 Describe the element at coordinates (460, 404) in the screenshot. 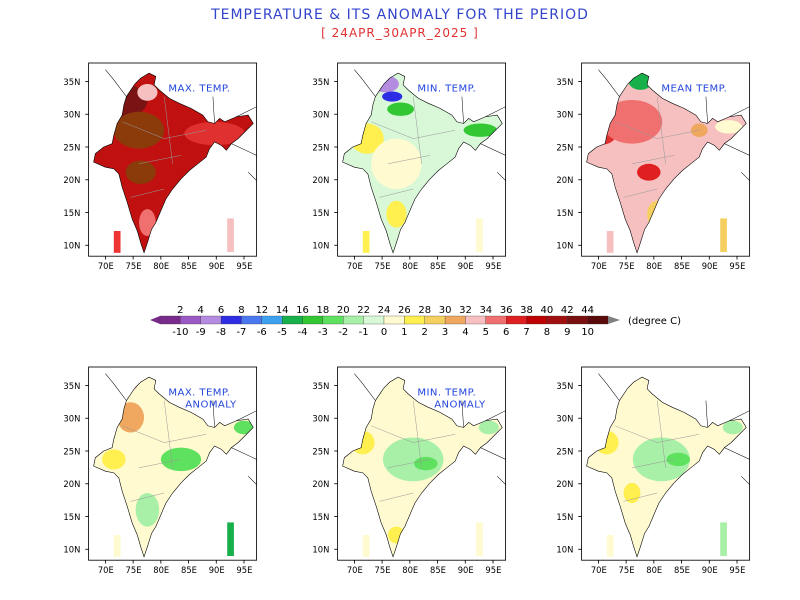

I see `panel-subtitle: ANOMALY` at that location.